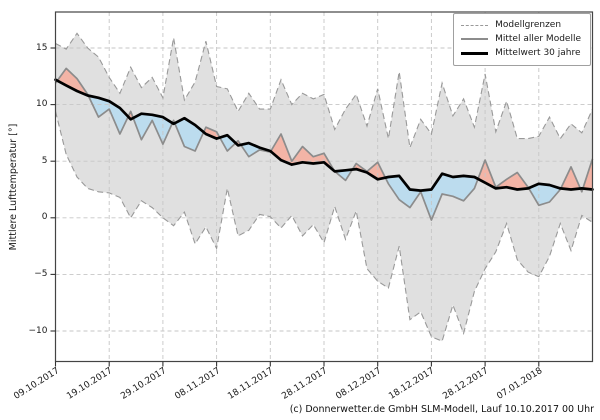 This screenshot has height=420, width=600. What do you see at coordinates (38, 330) in the screenshot?
I see `y-tick-label: −10` at bounding box center [38, 330].